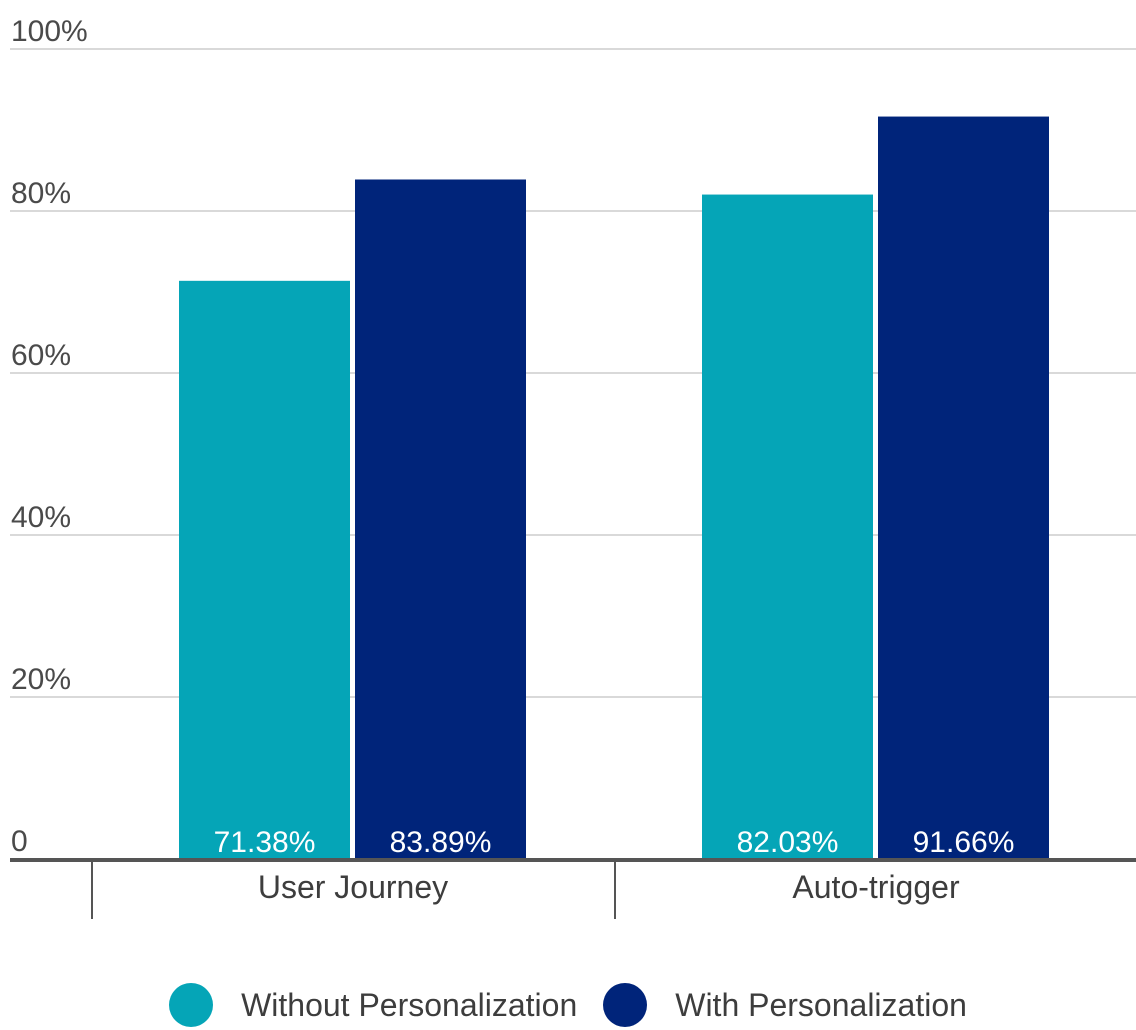 This screenshot has height=1030, width=1136. What do you see at coordinates (609, 887) in the screenshot?
I see `x-axis-tick-labels: User Journey Auto-trigger` at bounding box center [609, 887].